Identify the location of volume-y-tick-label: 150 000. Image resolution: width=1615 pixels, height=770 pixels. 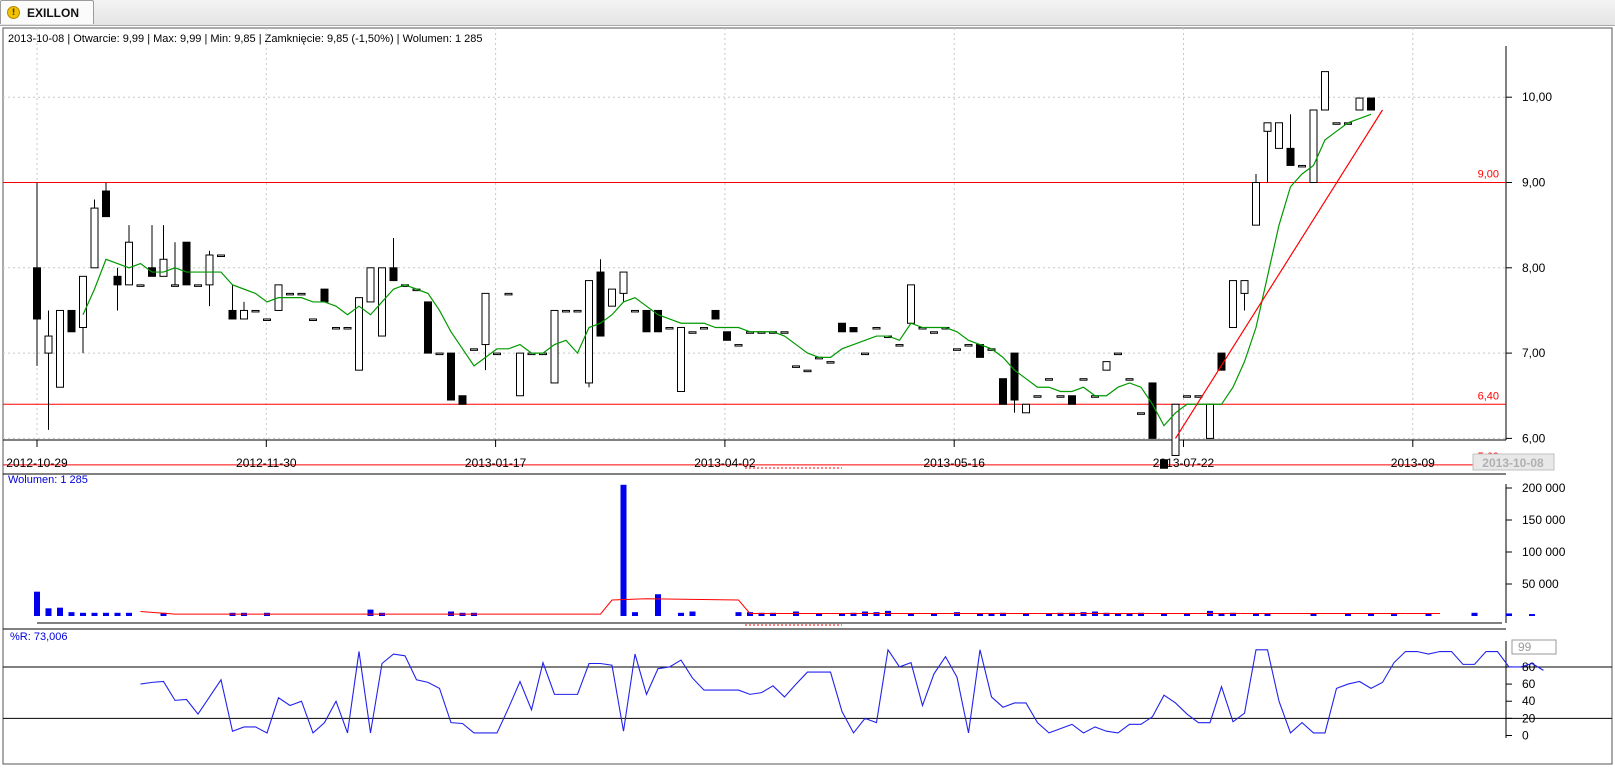
(1544, 520).